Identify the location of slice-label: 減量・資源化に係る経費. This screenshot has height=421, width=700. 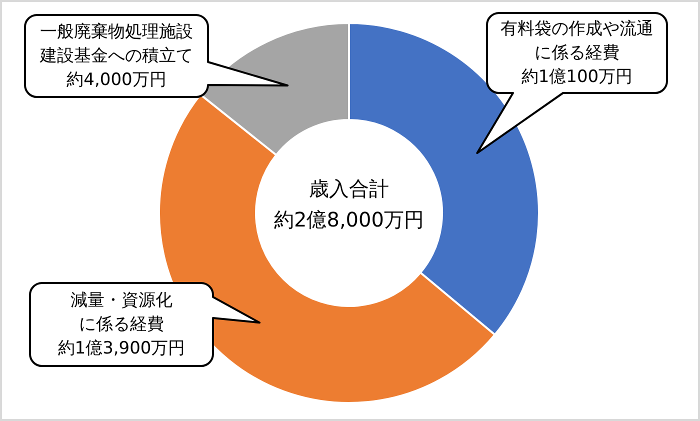
(121, 312).